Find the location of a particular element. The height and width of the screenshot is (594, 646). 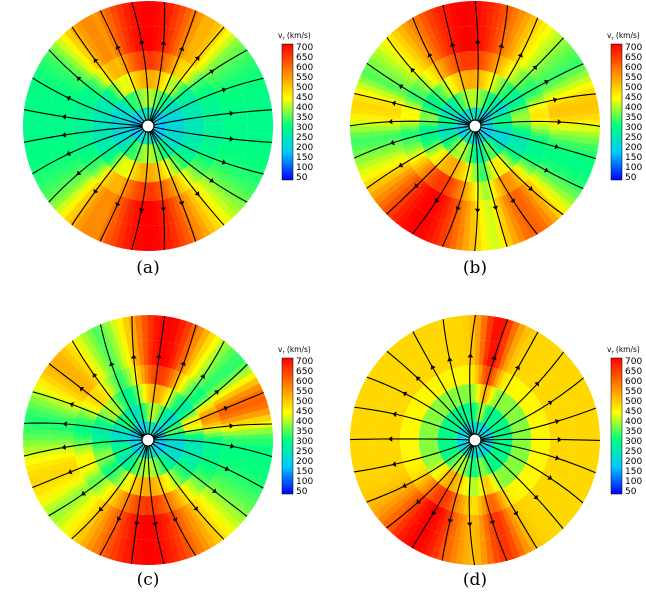

colorbar-tick-label: 600 is located at coordinates (304, 382).